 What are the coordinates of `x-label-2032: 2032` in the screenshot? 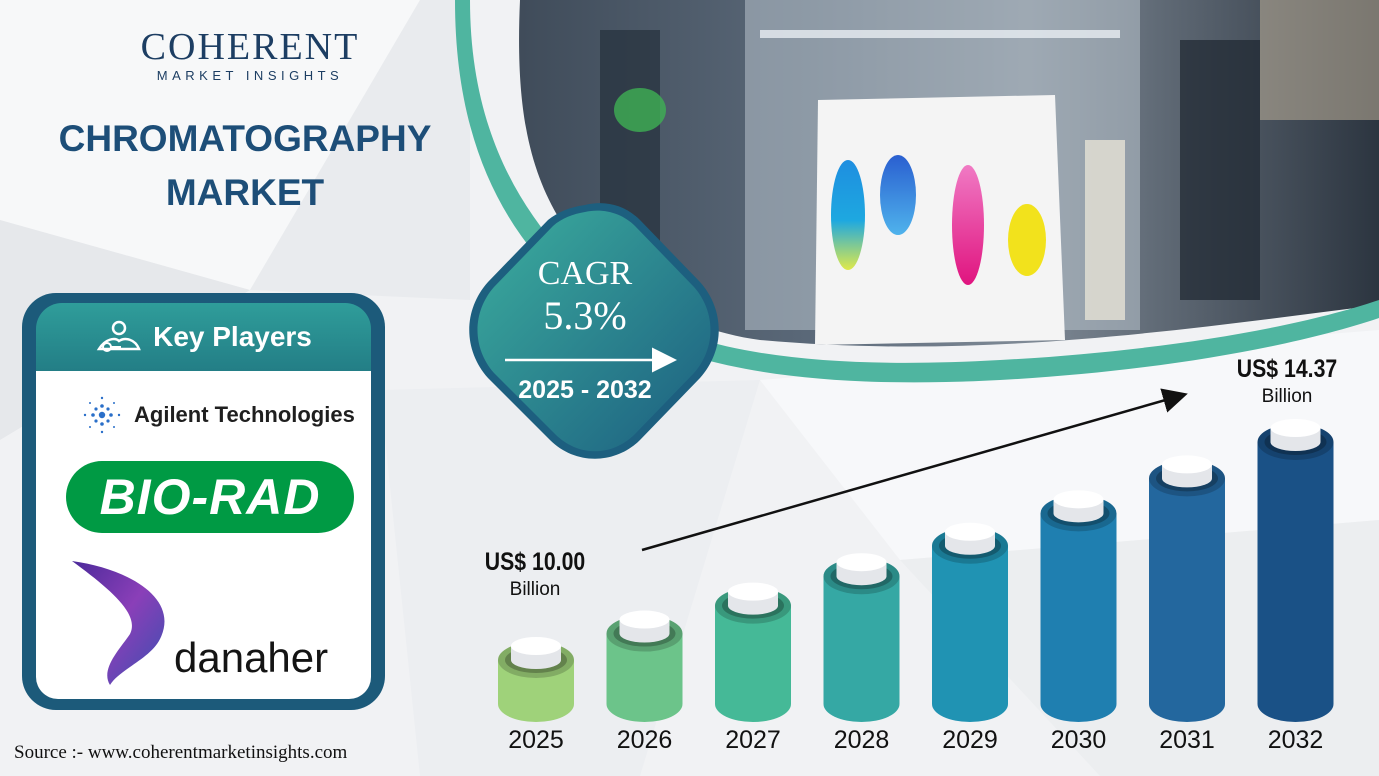 It's located at (1296, 740).